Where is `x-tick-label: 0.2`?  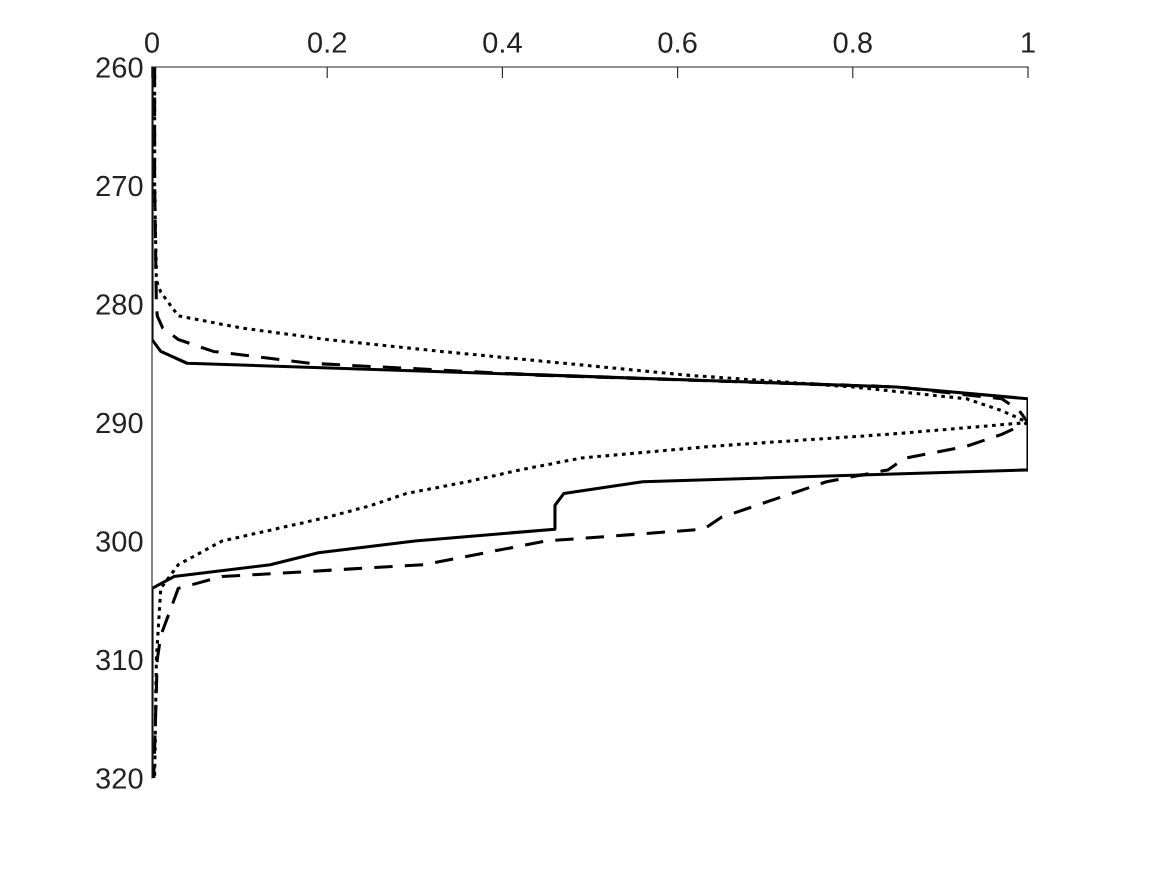
x-tick-label: 0.2 is located at coordinates (327, 42).